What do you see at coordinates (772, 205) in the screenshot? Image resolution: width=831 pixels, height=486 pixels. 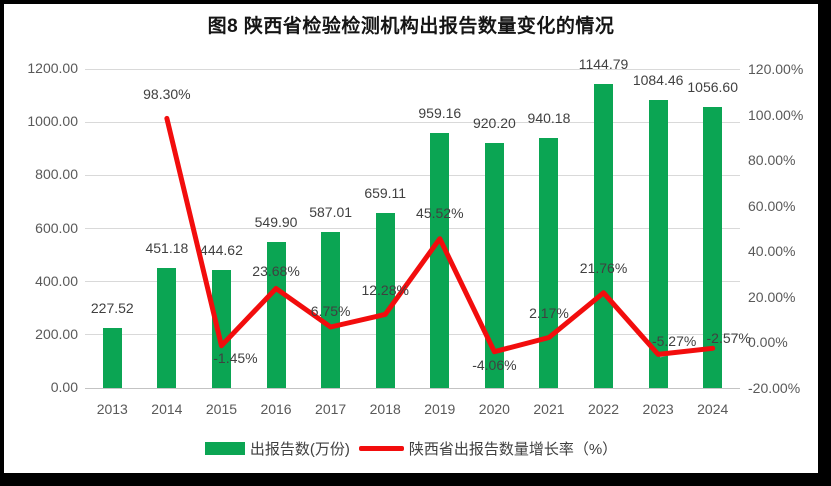 I see `y-axis-tick-label-right: 60.00%` at bounding box center [772, 205].